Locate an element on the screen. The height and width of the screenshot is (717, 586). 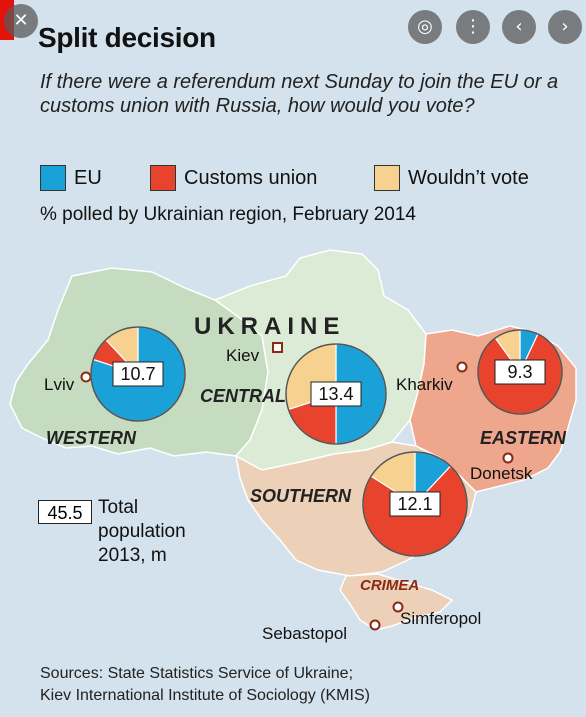
pie-value-label-western: 10.7 is located at coordinates (137, 374).